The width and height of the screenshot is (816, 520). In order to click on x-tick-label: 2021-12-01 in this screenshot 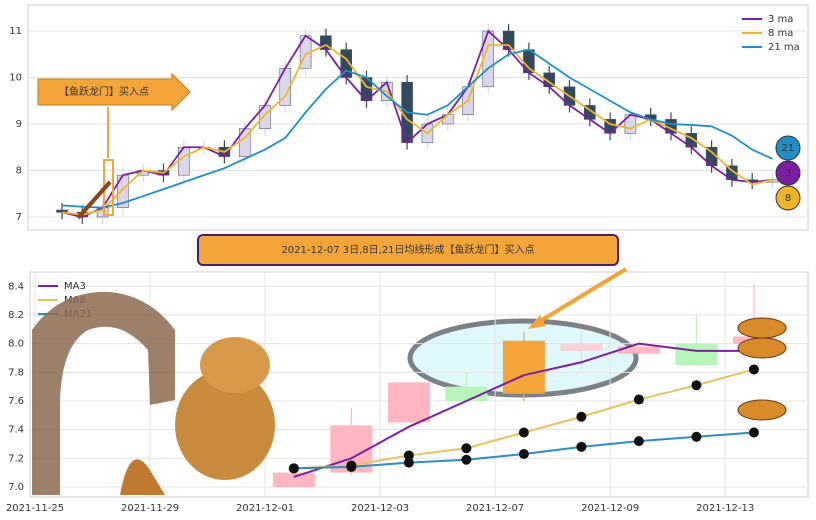, I will do `click(265, 508)`.